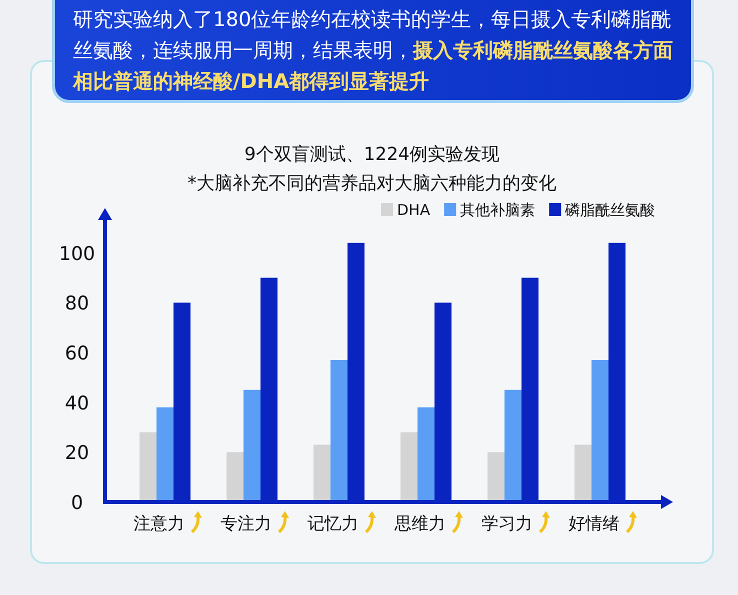 This screenshot has height=595, width=738. Describe the element at coordinates (498, 210) in the screenshot. I see `legend-label: 其他补脑素` at that location.